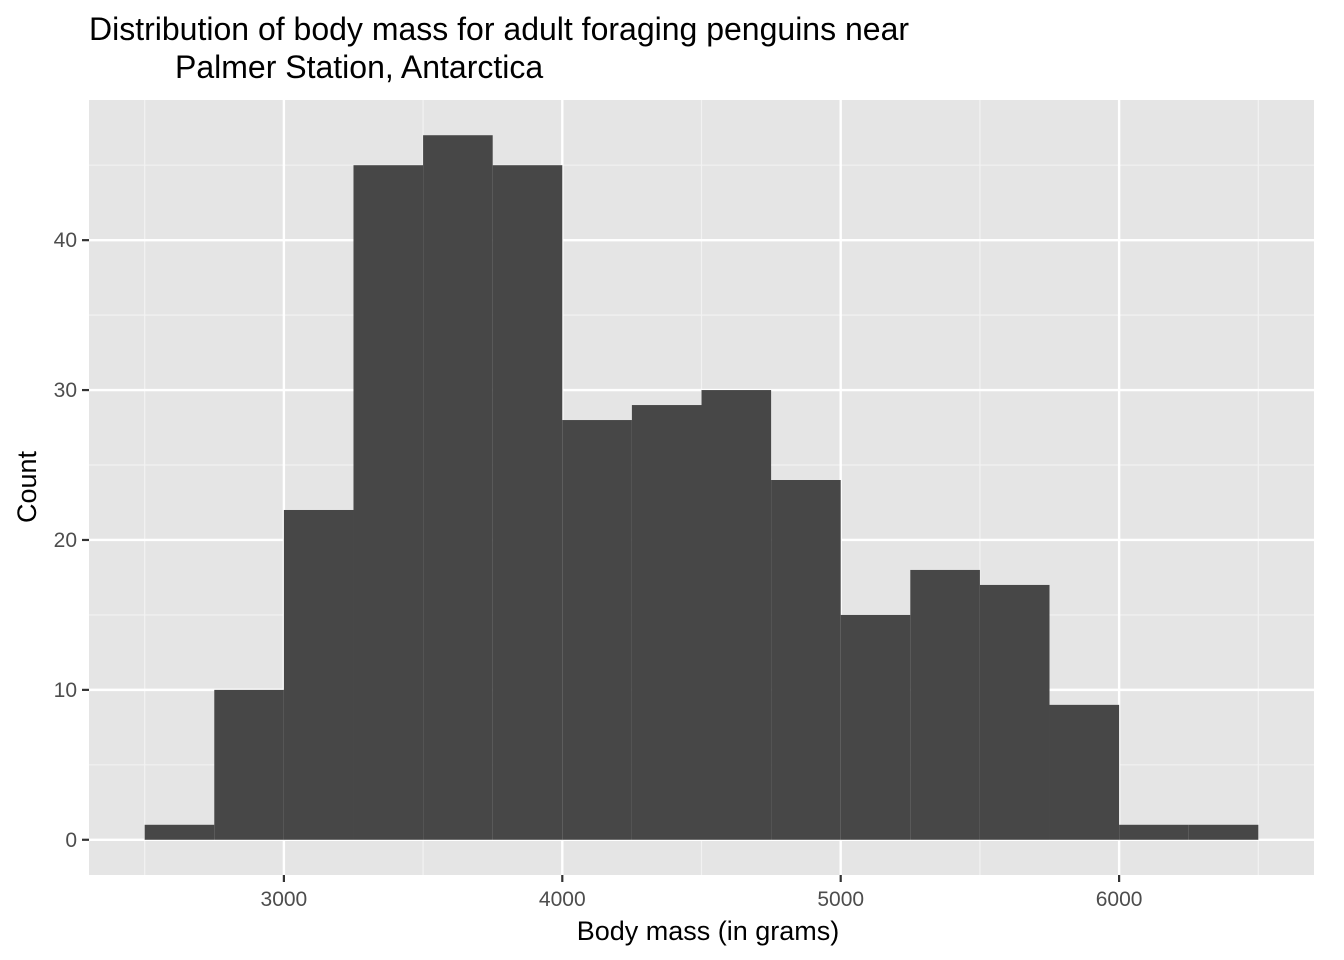 The width and height of the screenshot is (1344, 960). Describe the element at coordinates (562, 899) in the screenshot. I see `x-tick-label: 4000` at that location.